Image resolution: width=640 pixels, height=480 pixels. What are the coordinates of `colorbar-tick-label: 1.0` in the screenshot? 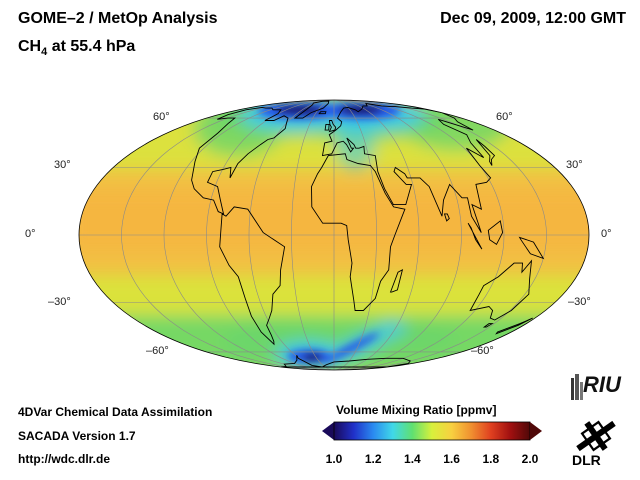 It's located at (334, 459).